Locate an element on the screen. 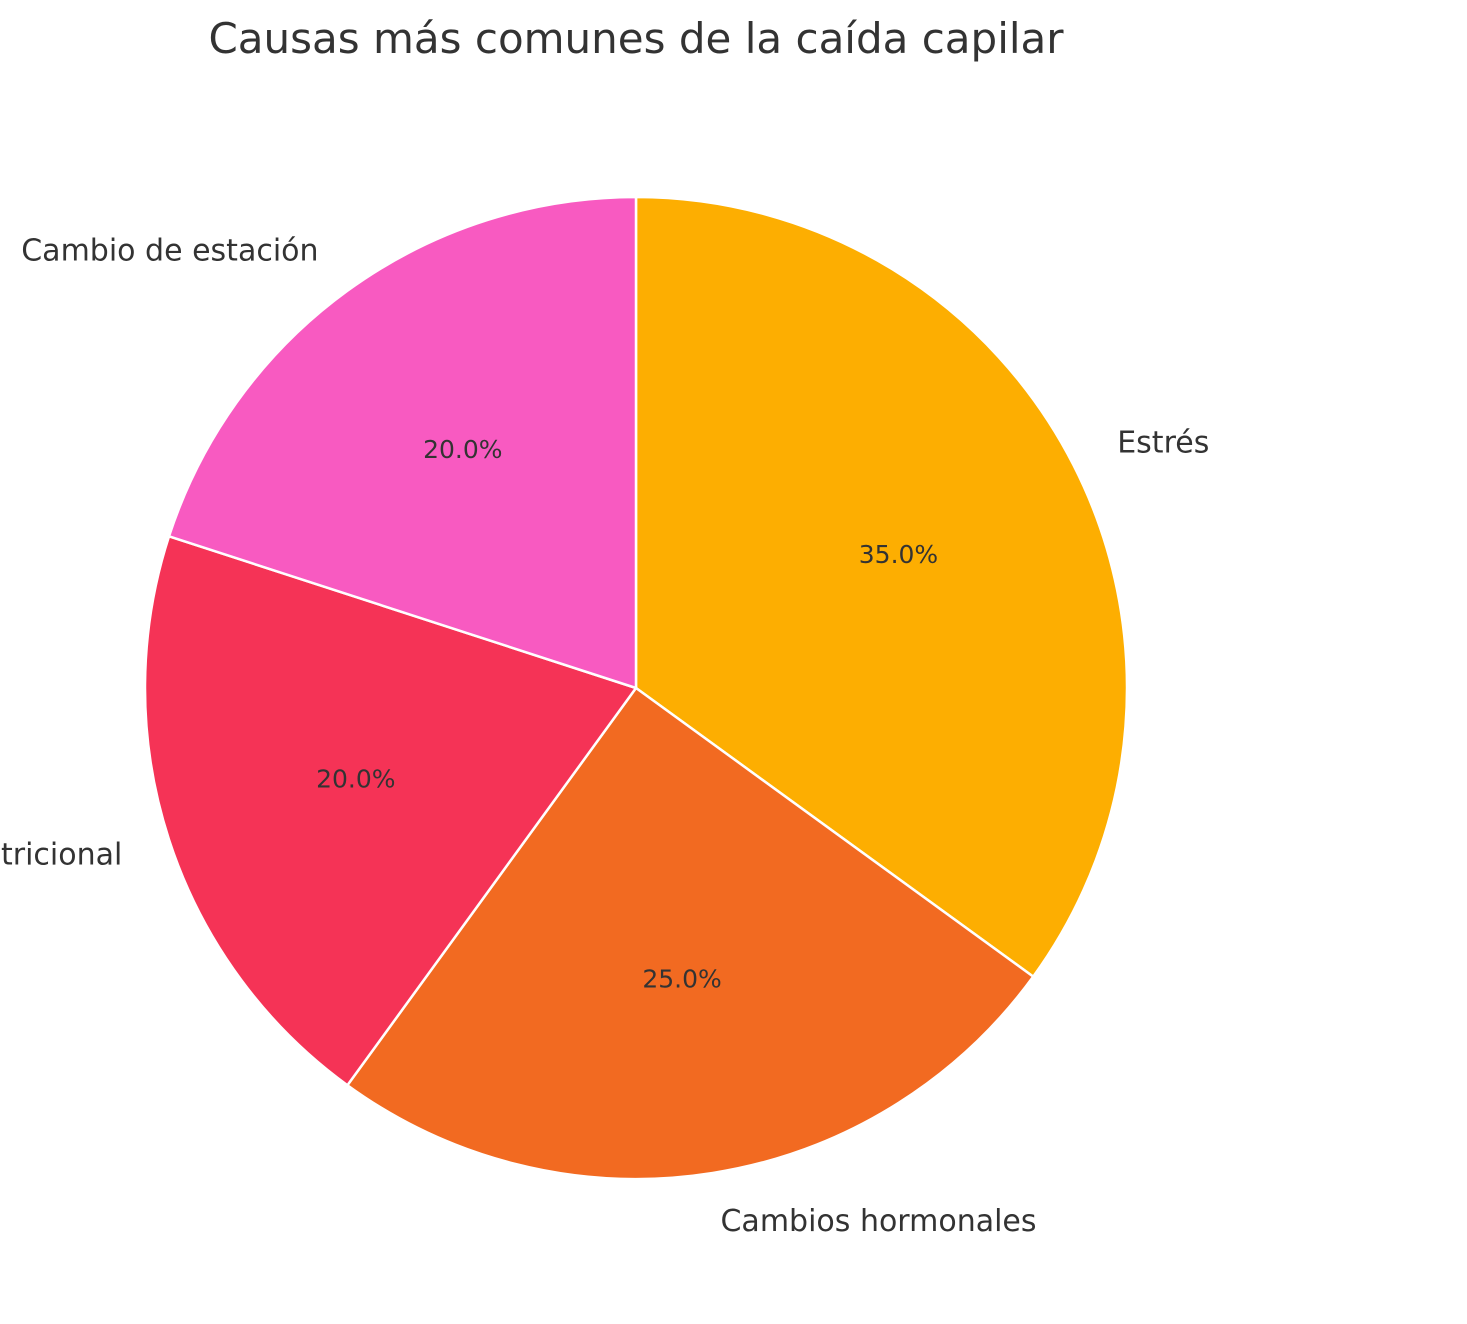  slice-percent-cambios-hormonales: 25.0% is located at coordinates (681, 978).